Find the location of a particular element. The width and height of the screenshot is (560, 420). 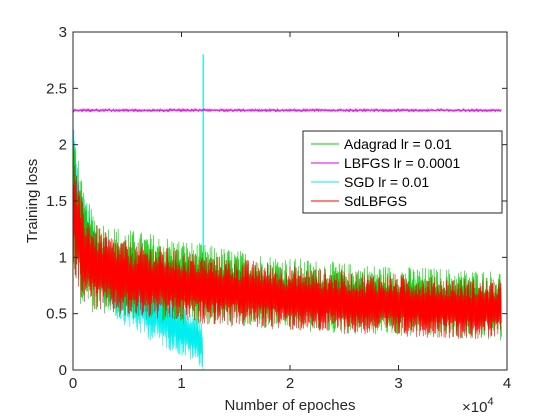

legend-entry-label: SdLBFGS is located at coordinates (375, 201).